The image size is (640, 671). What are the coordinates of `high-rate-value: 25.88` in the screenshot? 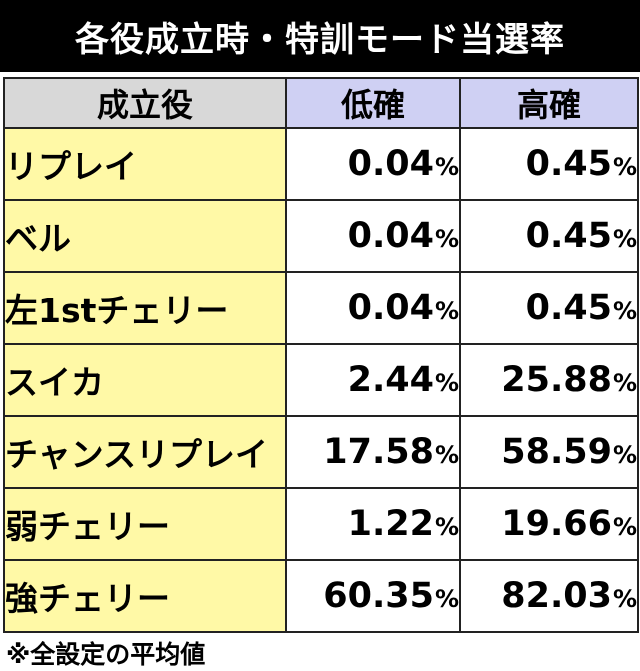 It's located at (556, 380).